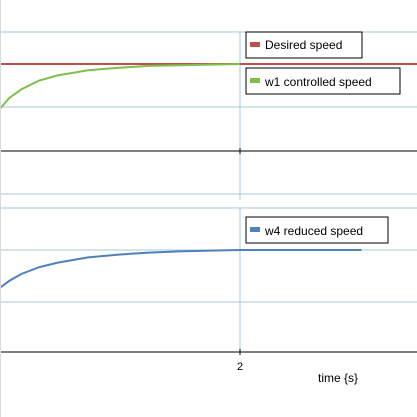 The width and height of the screenshot is (417, 417). I want to click on legend-w4-box, so click(317, 230).